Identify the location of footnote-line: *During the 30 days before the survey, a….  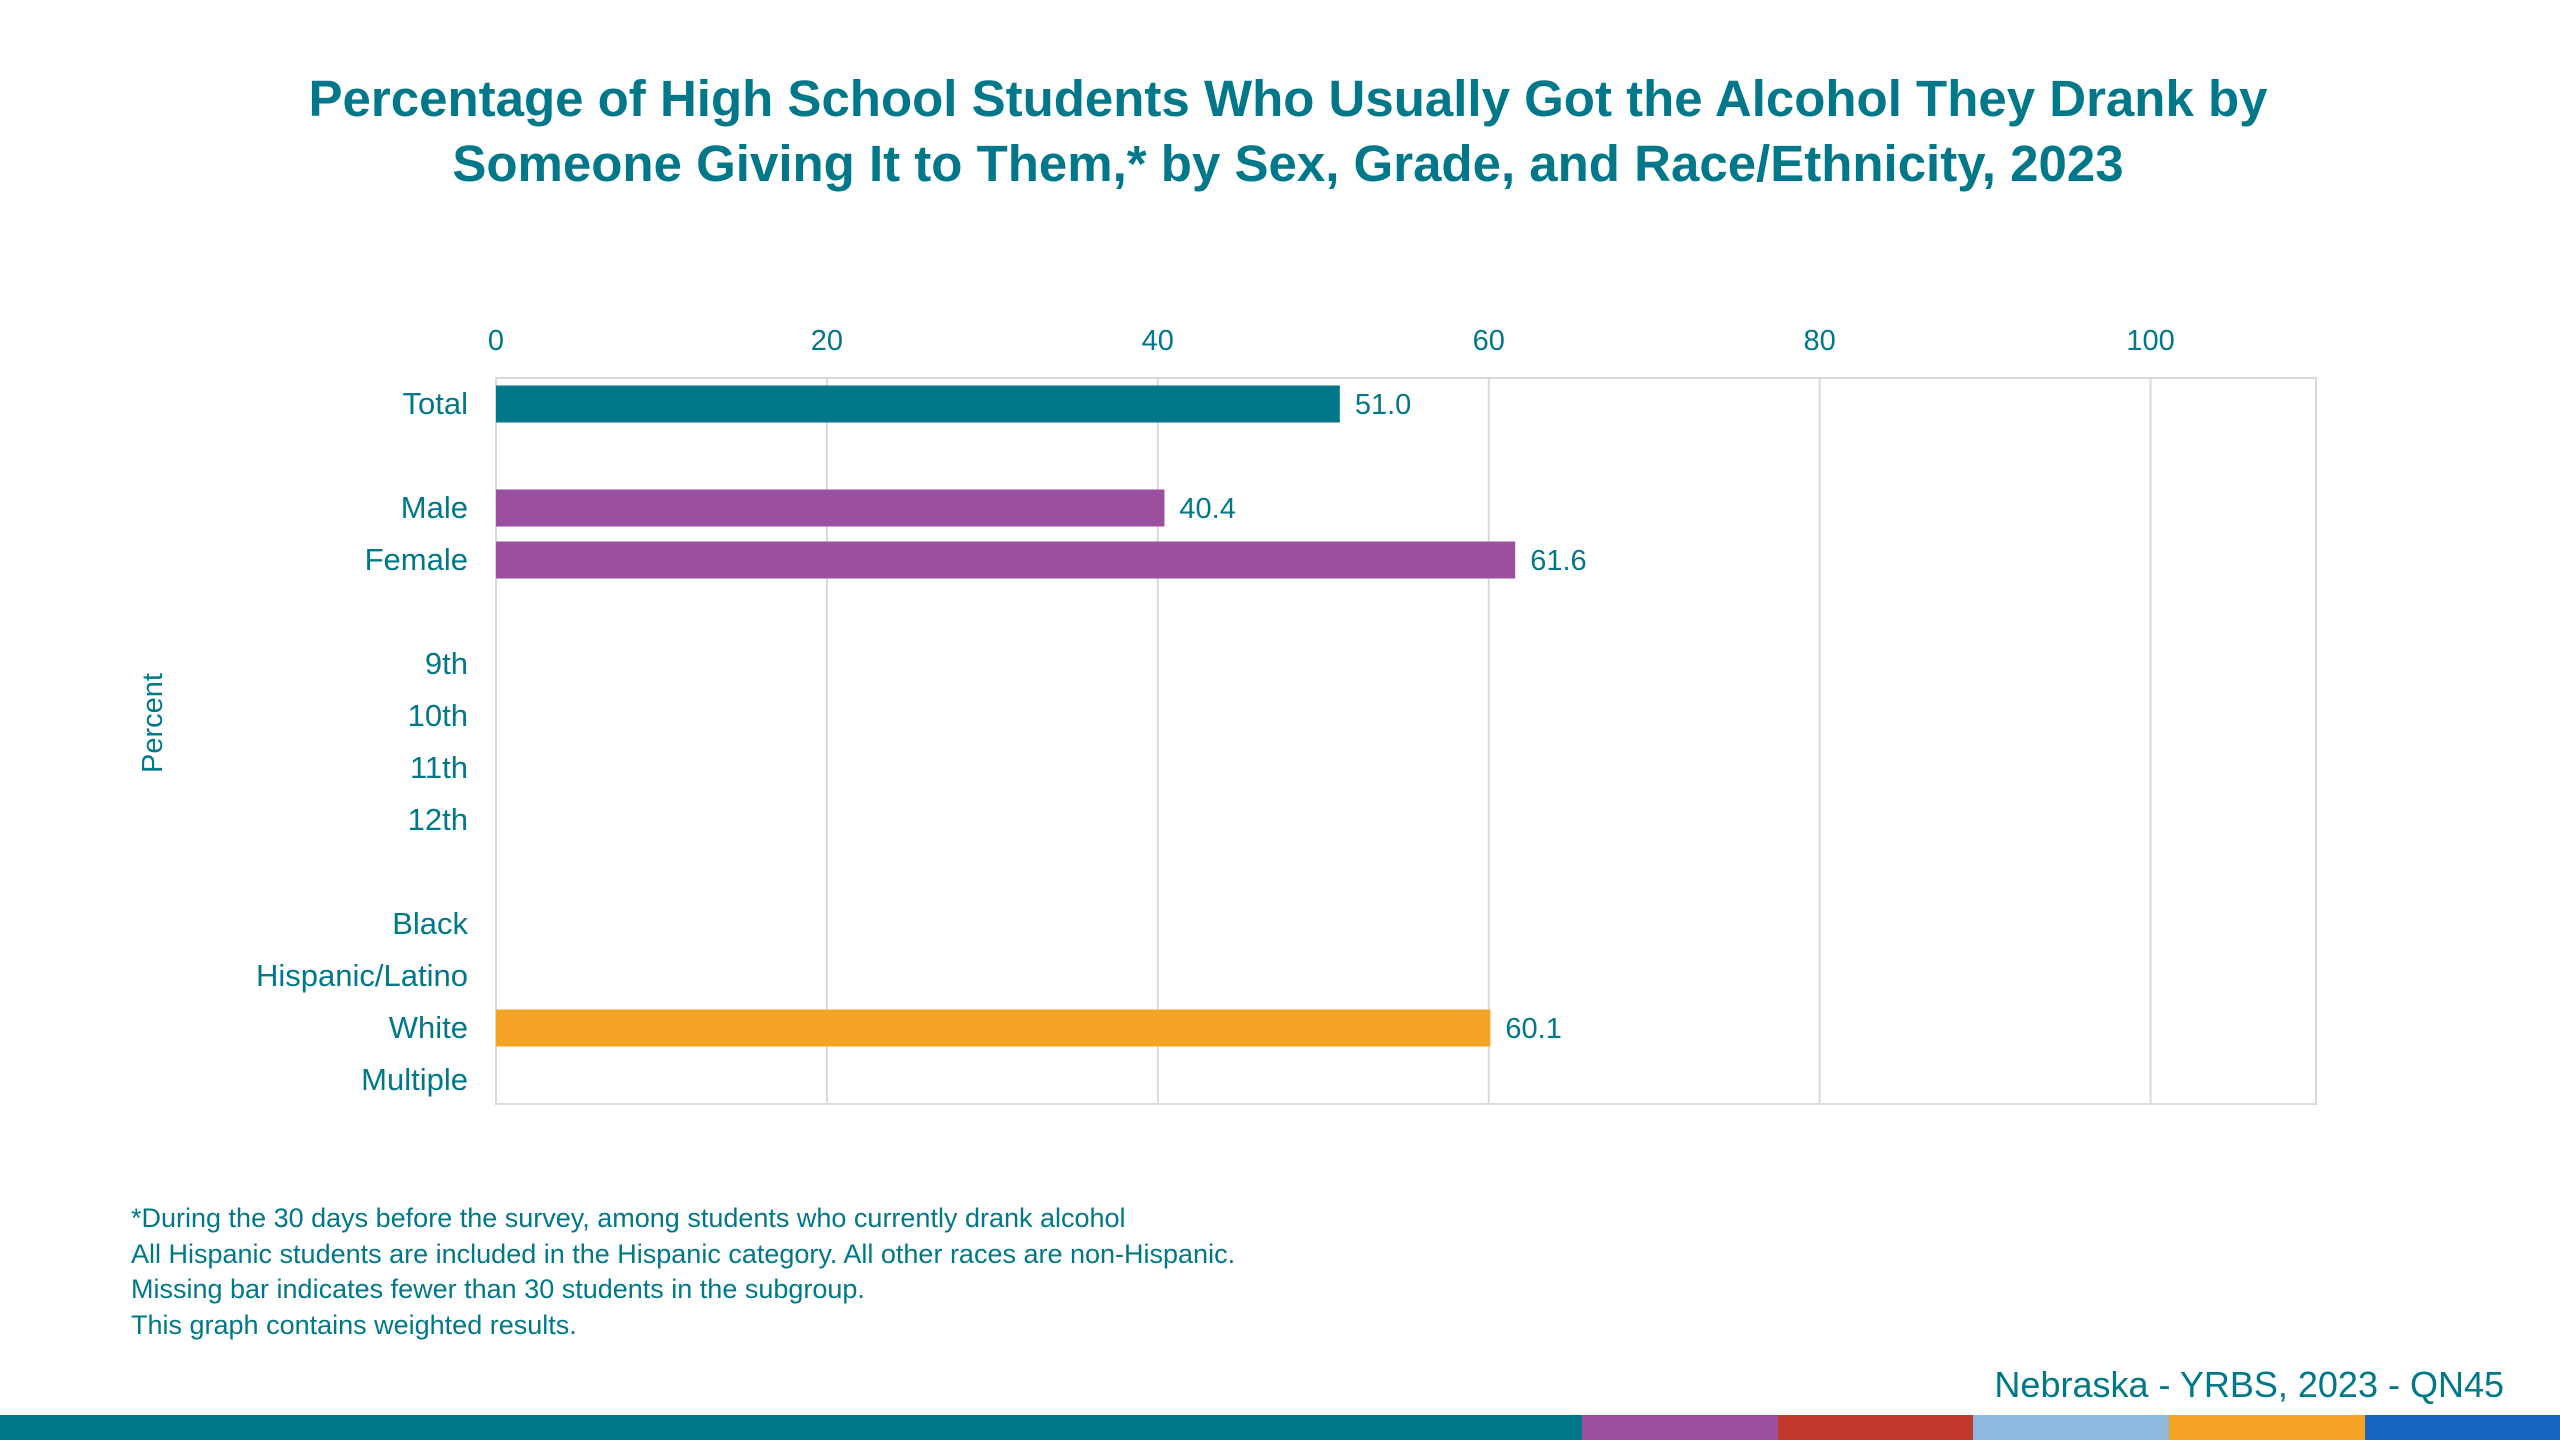
(628, 1218).